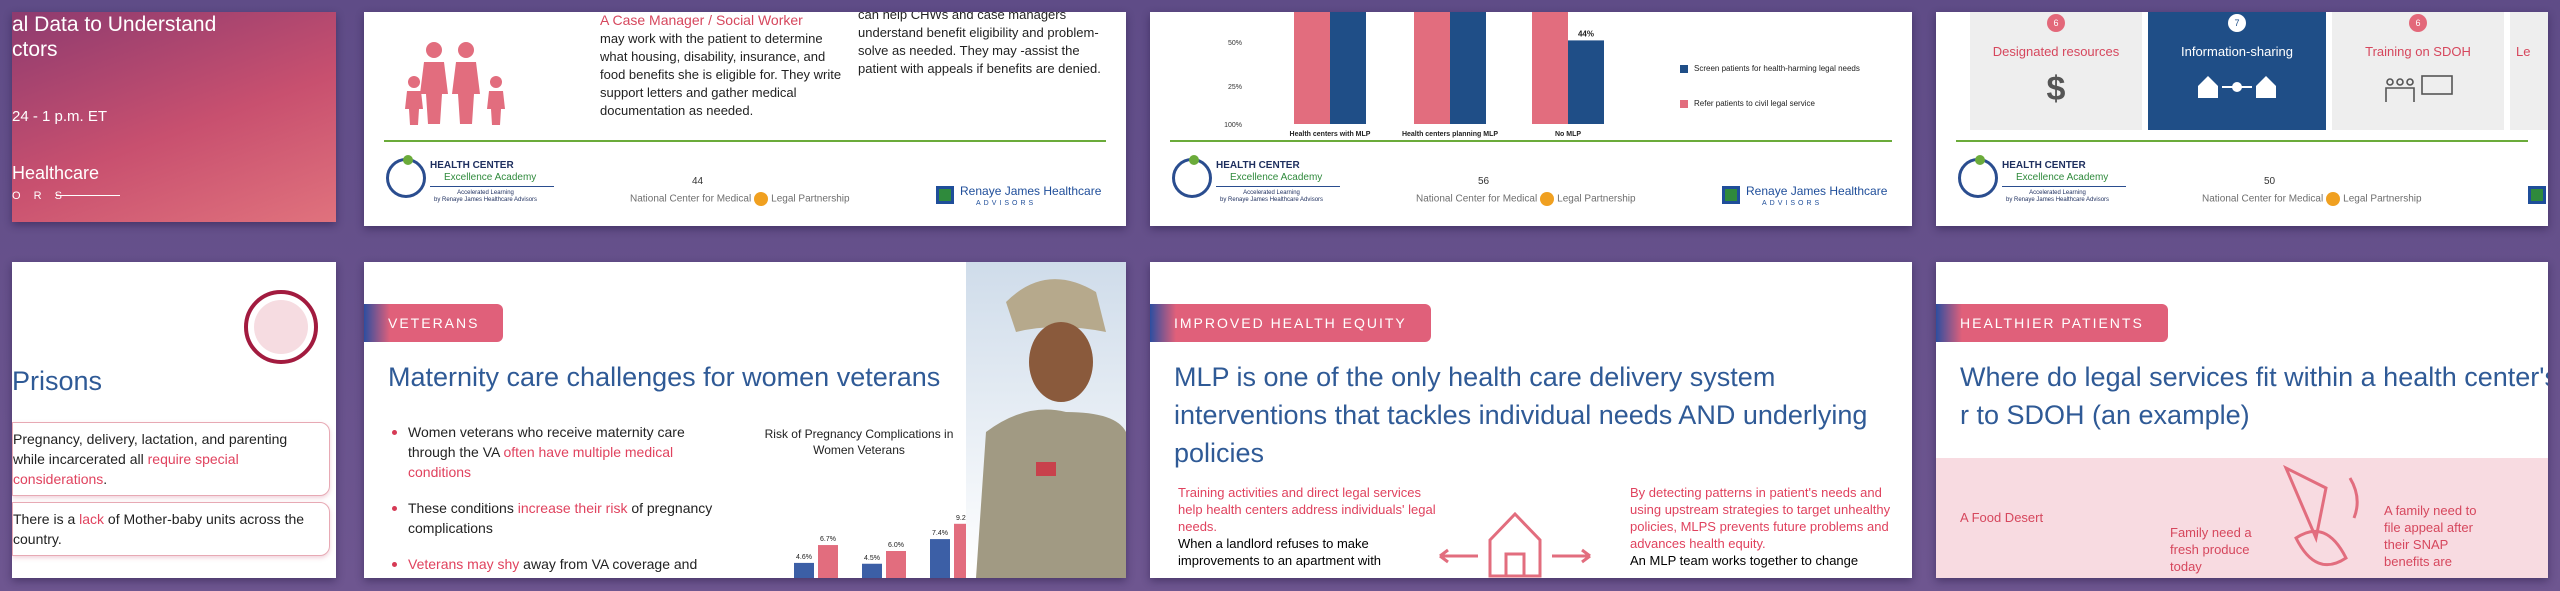  What do you see at coordinates (1515, 544) in the screenshot?
I see `house-arrows-icon` at bounding box center [1515, 544].